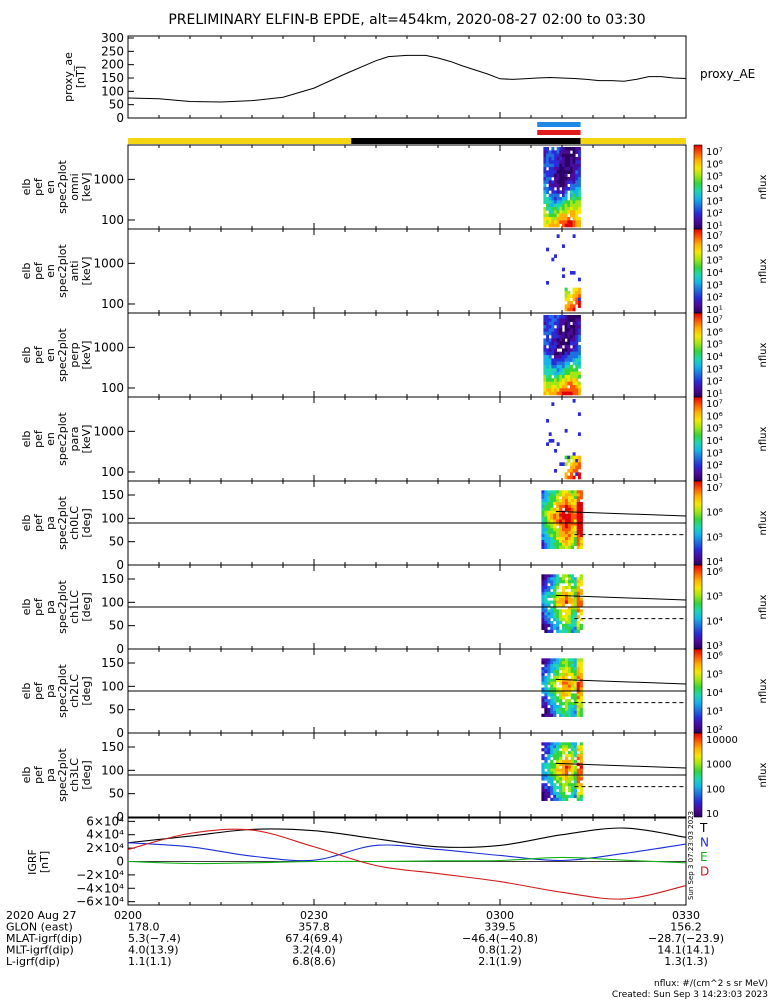 Image resolution: width=775 pixels, height=1000 pixels. Describe the element at coordinates (407, 439) in the screenshot. I see `en_para-frame` at that location.